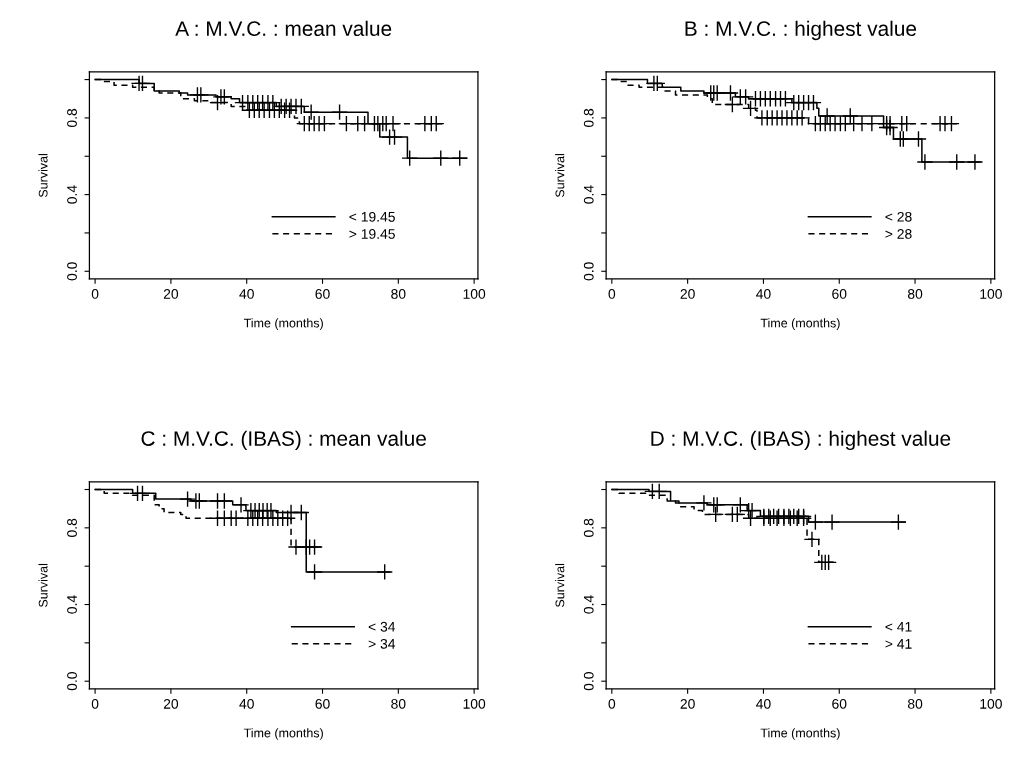  Describe the element at coordinates (898, 234) in the screenshot. I see `legend-label: > 28` at that location.